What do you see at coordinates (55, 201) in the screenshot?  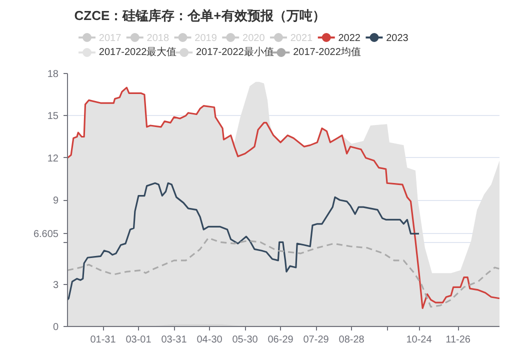 I see `y-tick-label: 9` at bounding box center [55, 201].